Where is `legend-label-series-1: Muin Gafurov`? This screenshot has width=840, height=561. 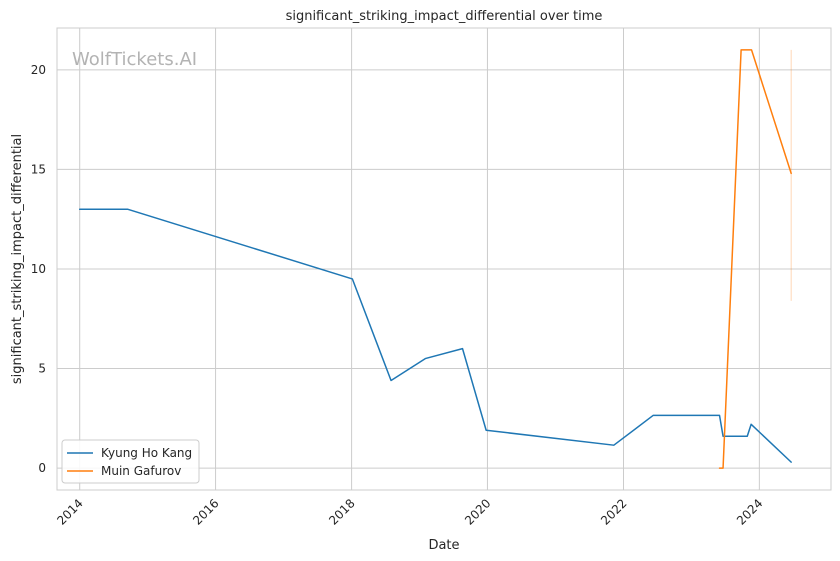
legend-label-series-1: Muin Gafurov is located at coordinates (141, 471).